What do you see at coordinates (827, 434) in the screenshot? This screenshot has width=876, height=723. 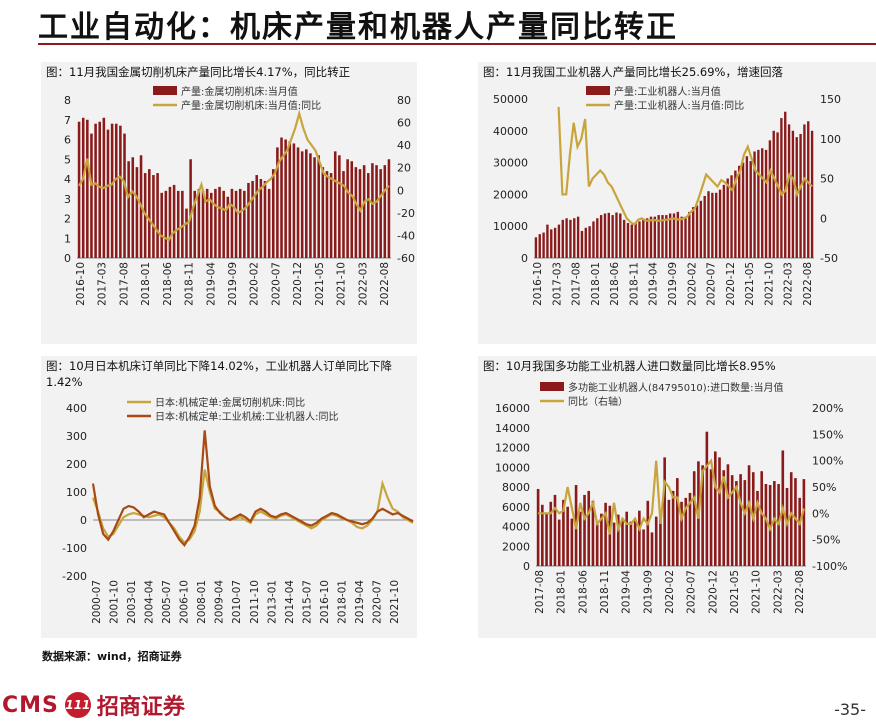 I see `y-right-tick-label: 150%` at bounding box center [827, 434].